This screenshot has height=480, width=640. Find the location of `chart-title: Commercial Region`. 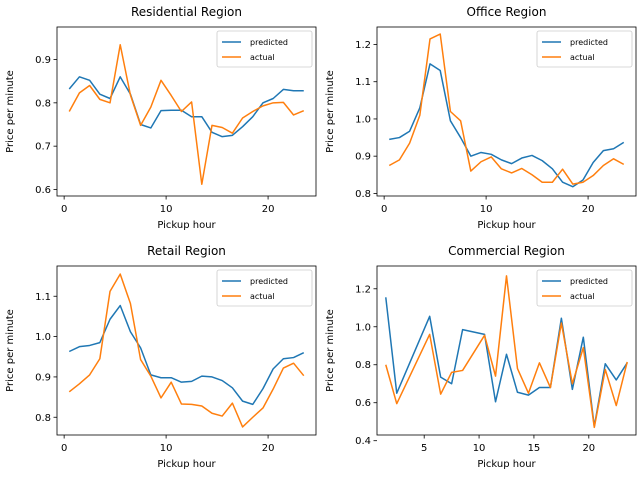

chart-title: Commercial Region is located at coordinates (506, 251).